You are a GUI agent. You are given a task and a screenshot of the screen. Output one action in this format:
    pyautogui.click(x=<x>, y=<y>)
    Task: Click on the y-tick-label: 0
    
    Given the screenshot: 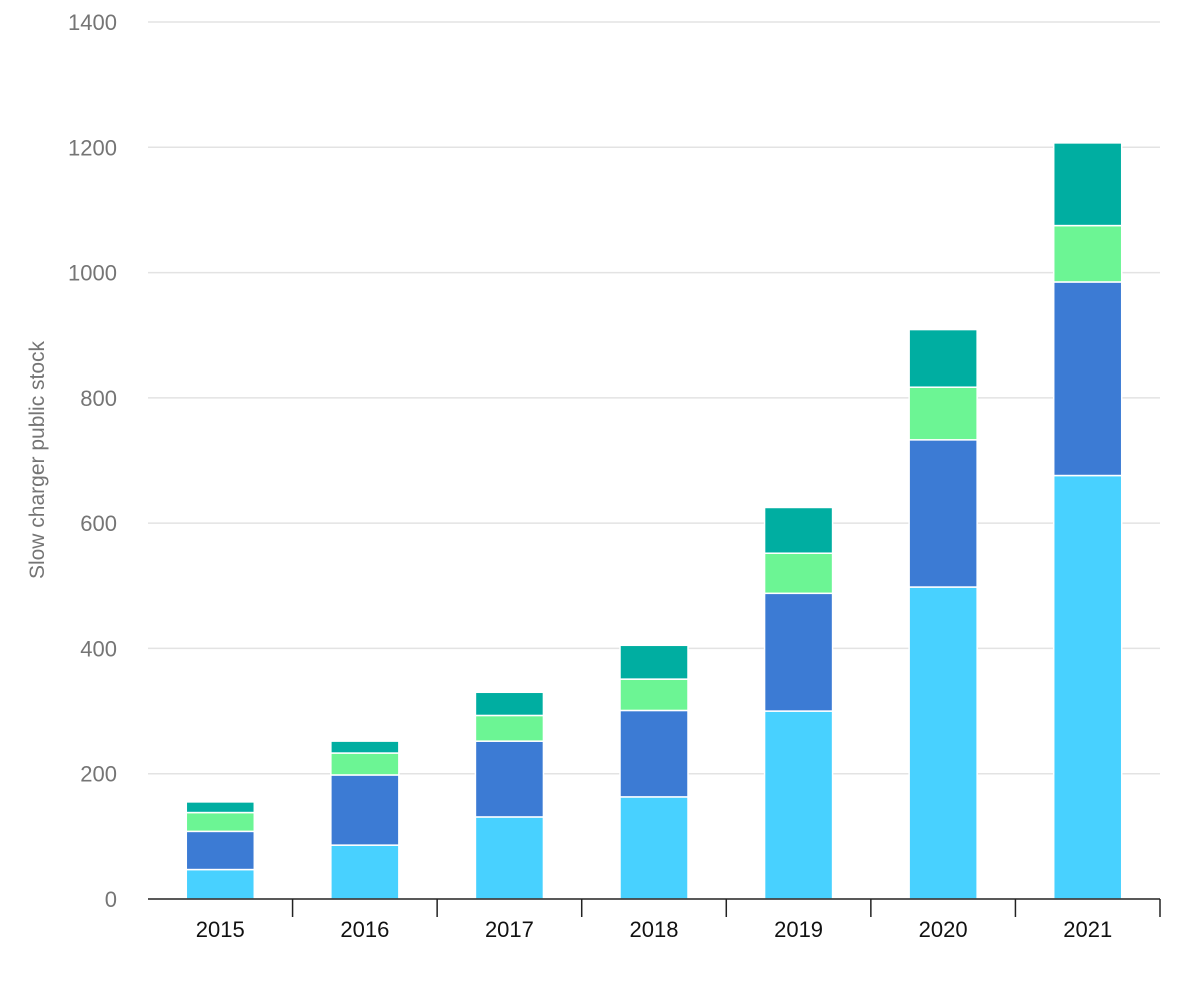 What is the action you would take?
    pyautogui.click(x=111, y=899)
    